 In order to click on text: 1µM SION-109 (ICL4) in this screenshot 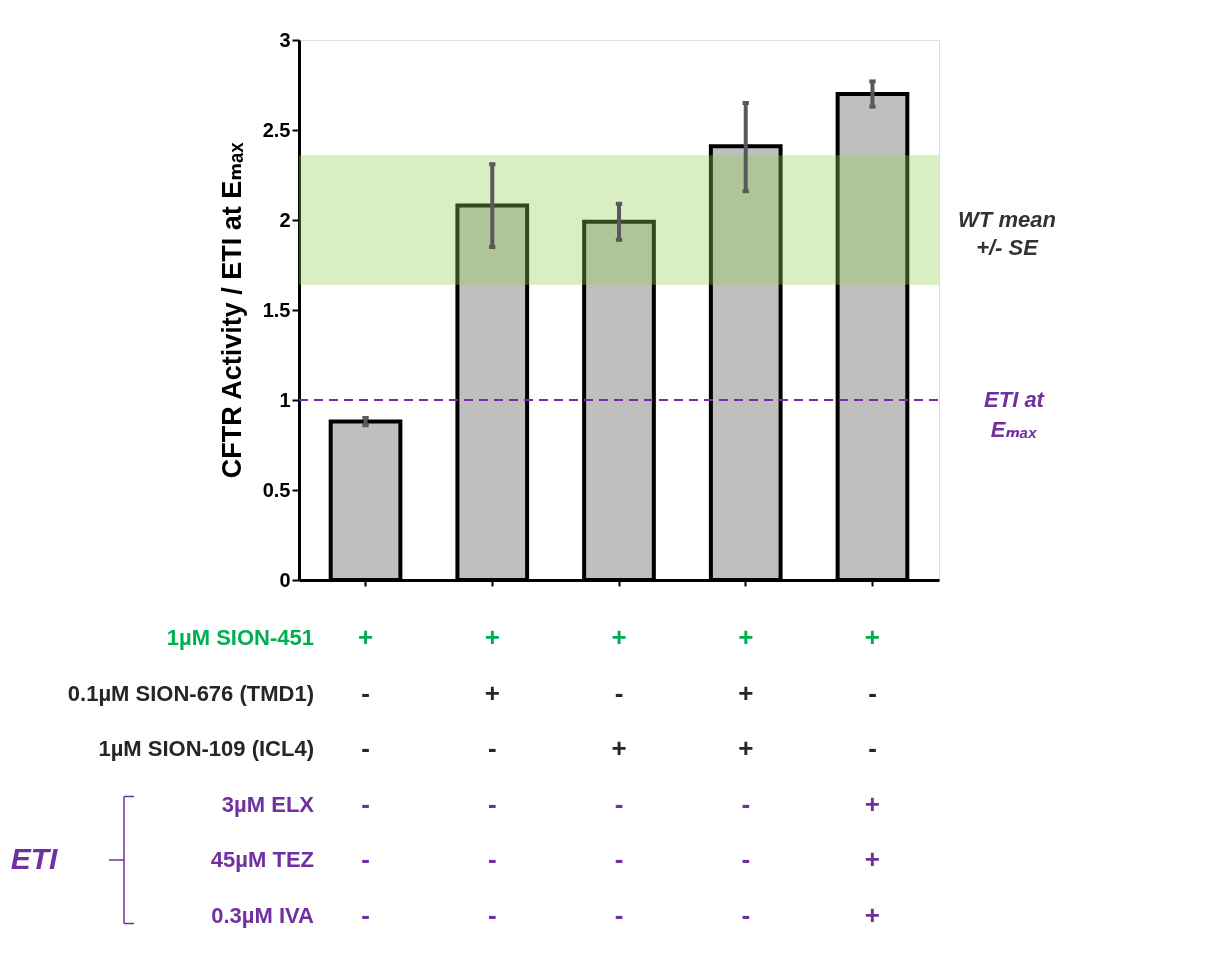, I will do `click(206, 748)`.